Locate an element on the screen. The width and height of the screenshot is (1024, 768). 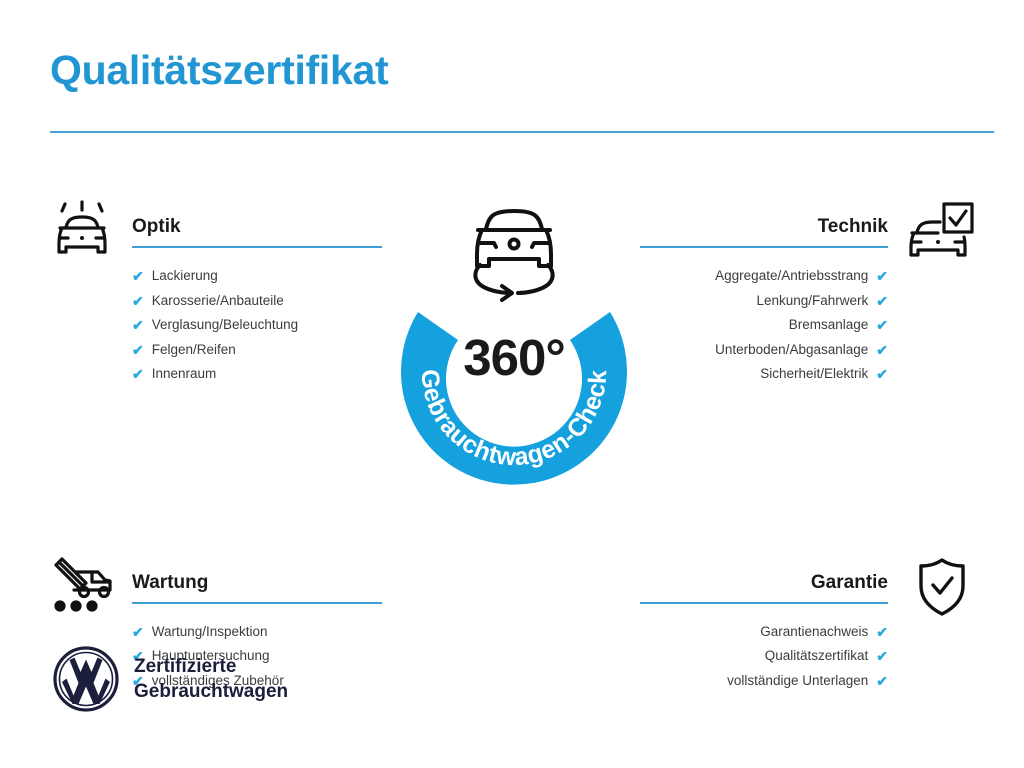
list-item-label: Aggregate/Antriebsstrang is located at coordinates (792, 275).